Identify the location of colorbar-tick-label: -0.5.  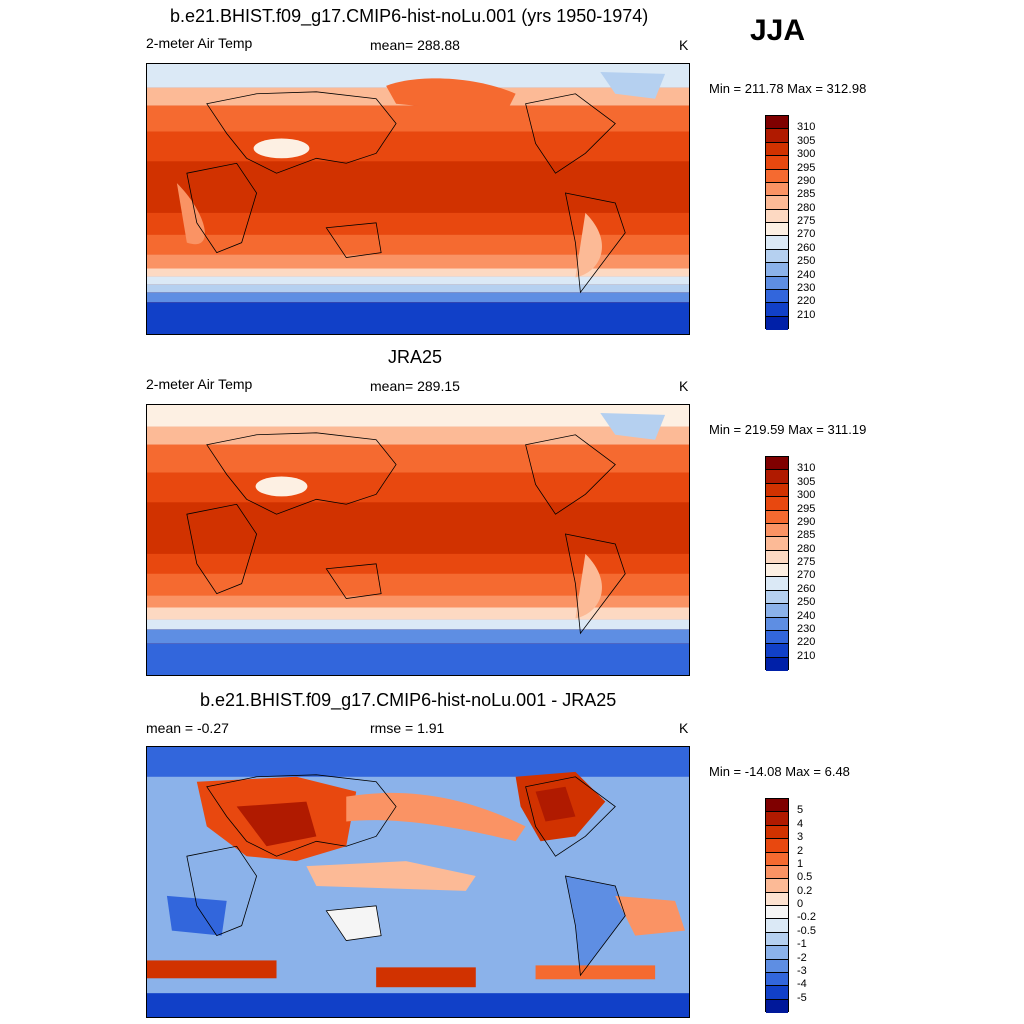
(806, 930).